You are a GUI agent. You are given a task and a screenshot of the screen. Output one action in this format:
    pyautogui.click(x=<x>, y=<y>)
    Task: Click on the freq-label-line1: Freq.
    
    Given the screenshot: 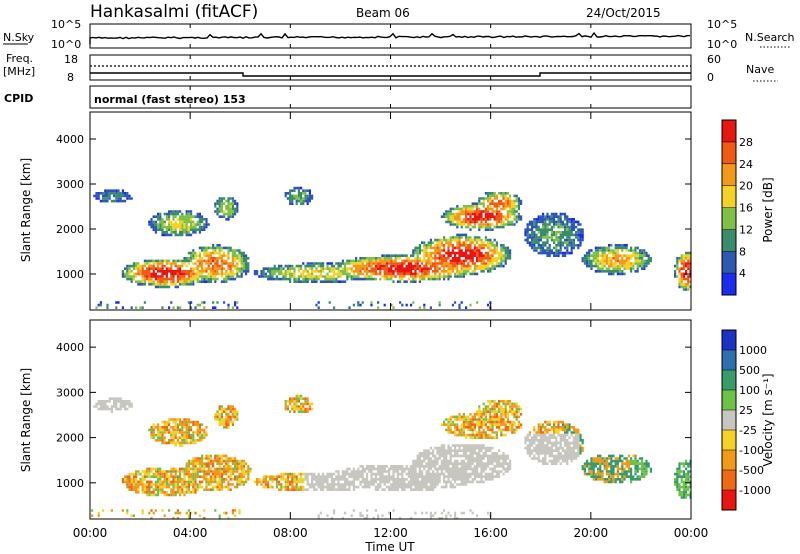 What is the action you would take?
    pyautogui.click(x=19, y=58)
    